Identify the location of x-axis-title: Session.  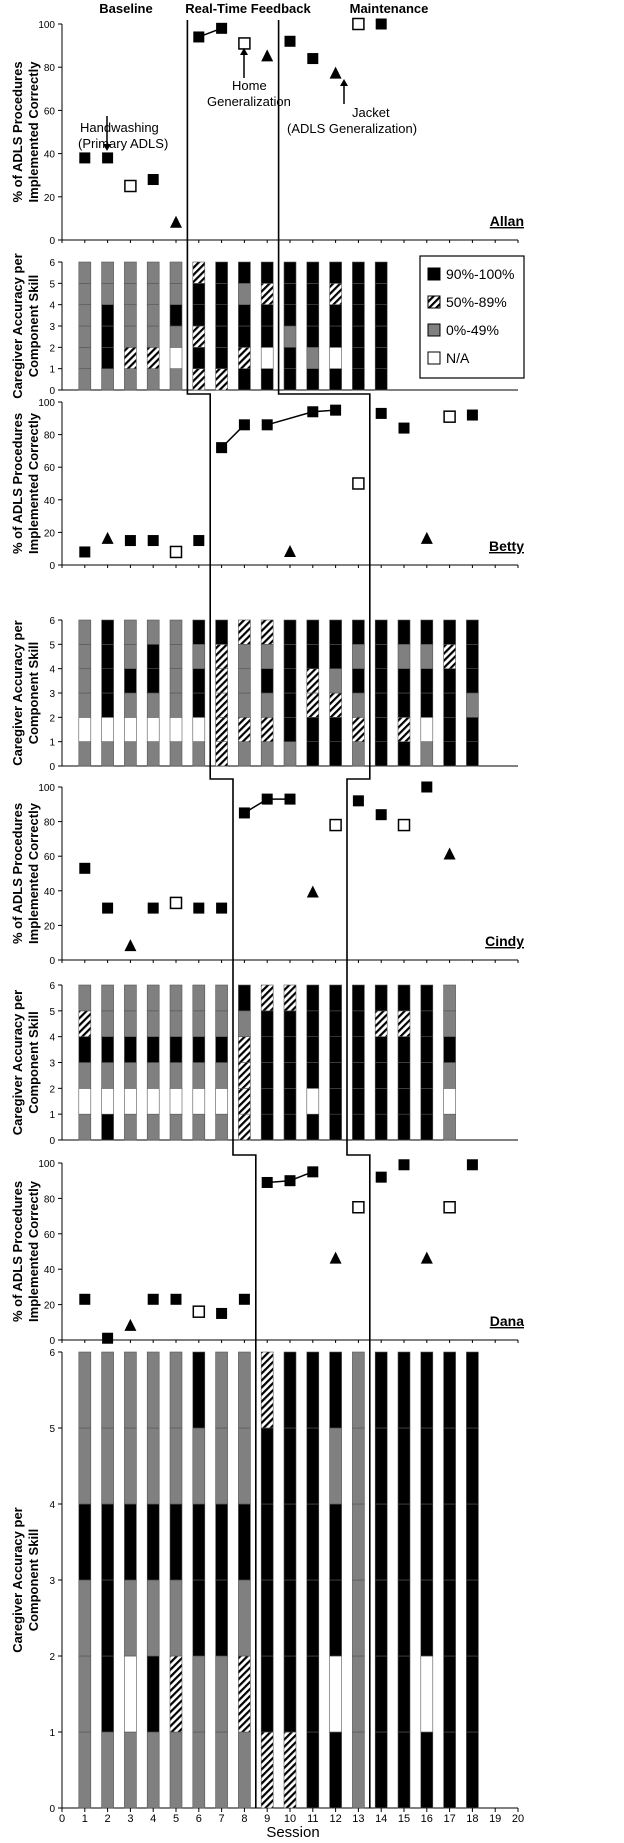
(292, 1832).